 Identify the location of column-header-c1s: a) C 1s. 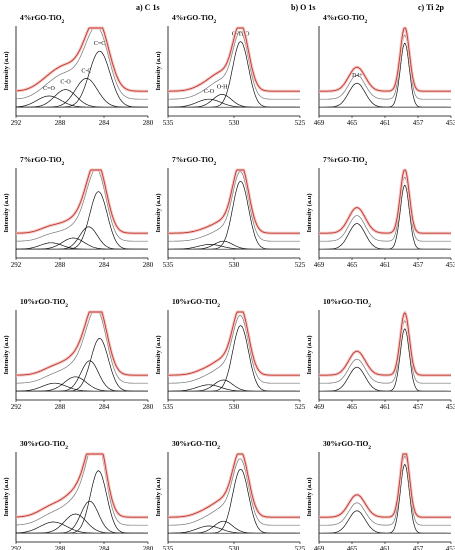
(148, 7).